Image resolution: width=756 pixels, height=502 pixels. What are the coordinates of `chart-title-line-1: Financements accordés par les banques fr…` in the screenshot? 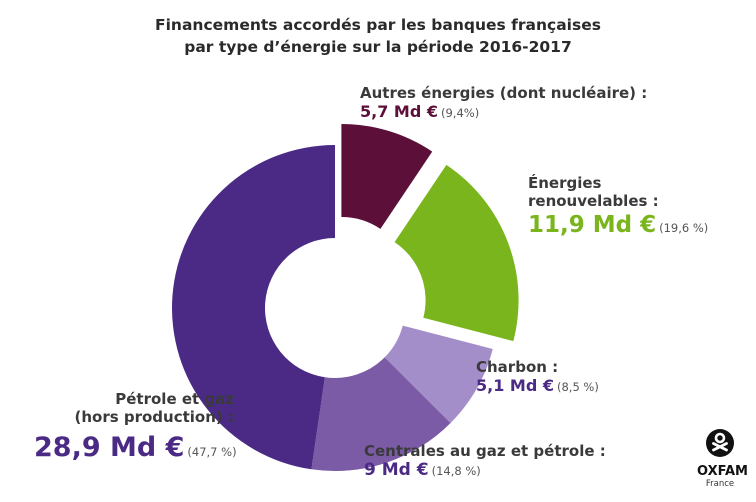 It's located at (378, 25).